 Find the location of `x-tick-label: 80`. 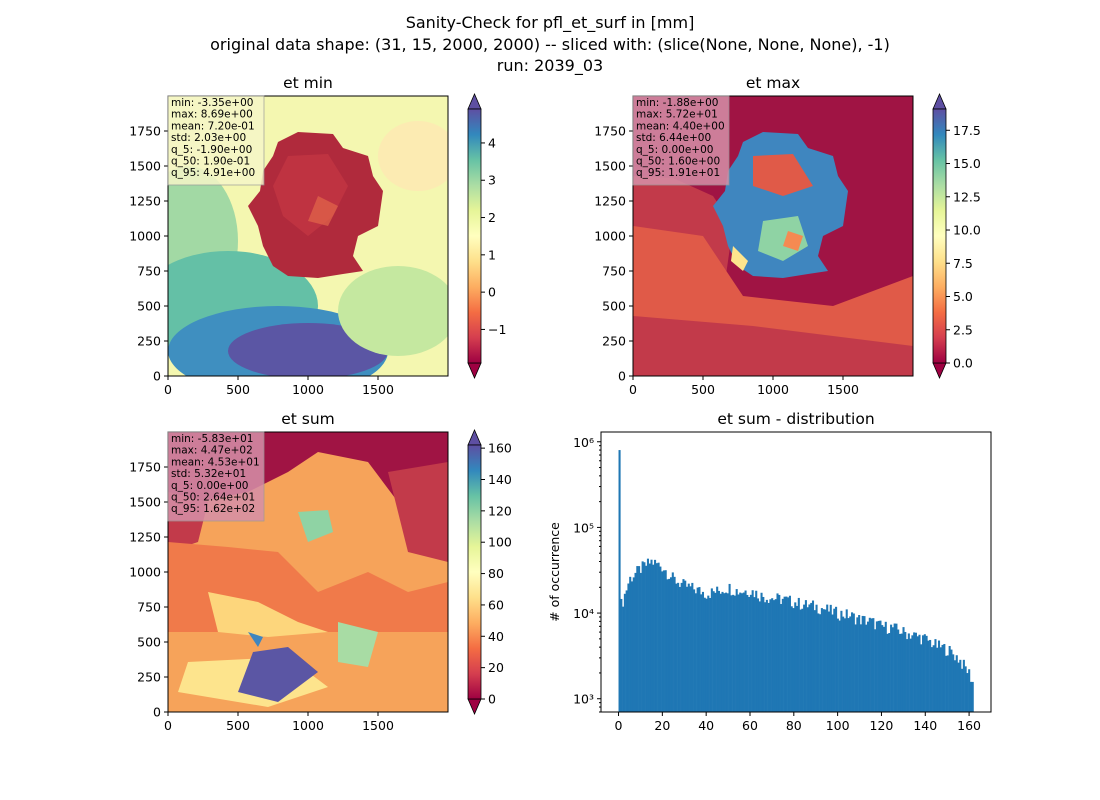

x-tick-label: 80 is located at coordinates (794, 725).